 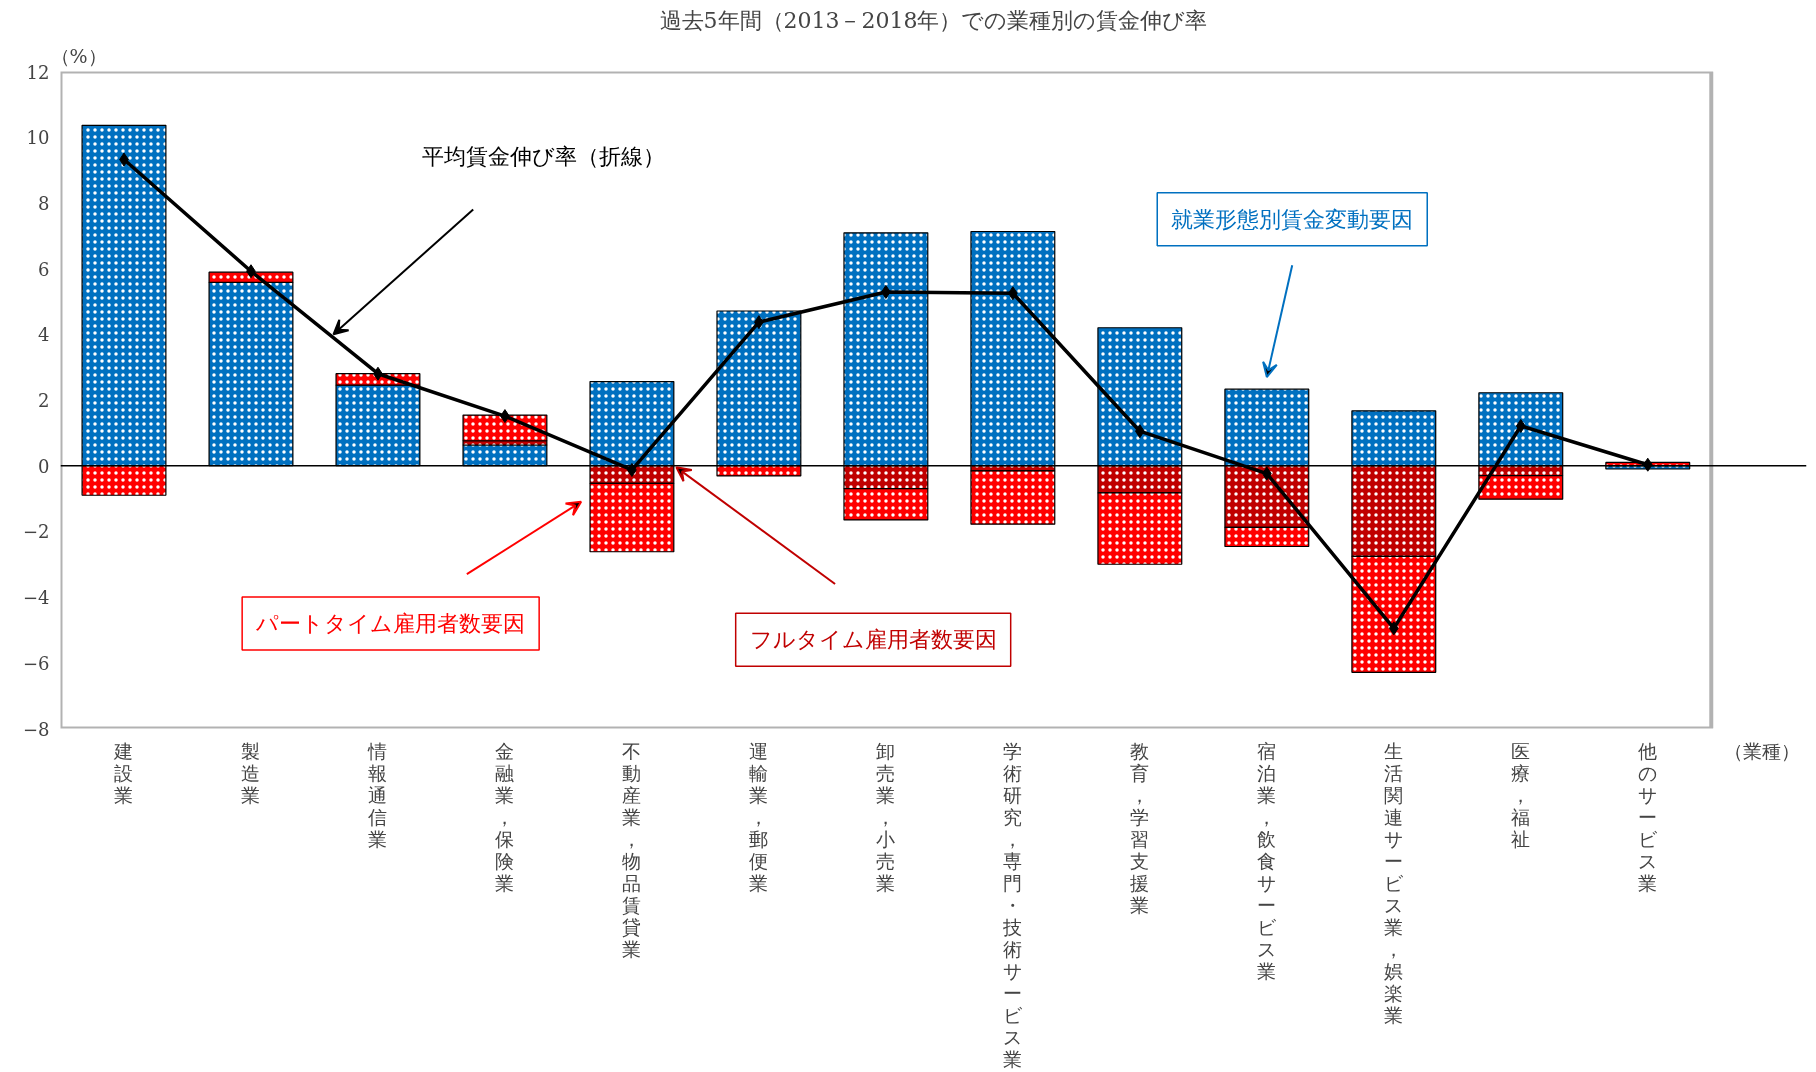 What do you see at coordinates (44, 203) in the screenshot?
I see `y-tick-label: 8` at bounding box center [44, 203].